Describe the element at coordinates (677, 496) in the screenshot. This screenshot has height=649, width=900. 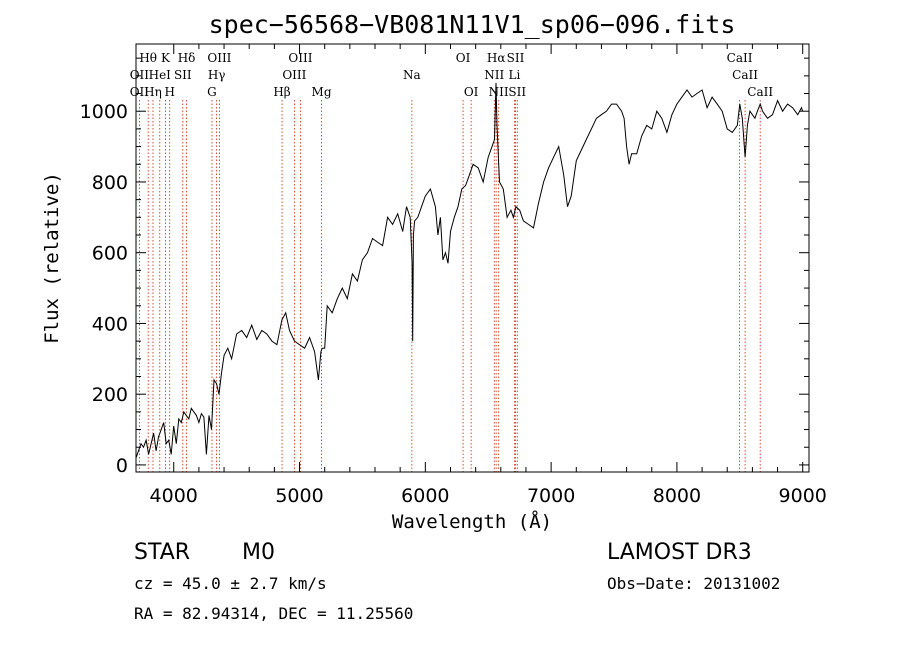
I see `x-tick-label: 8000` at that location.